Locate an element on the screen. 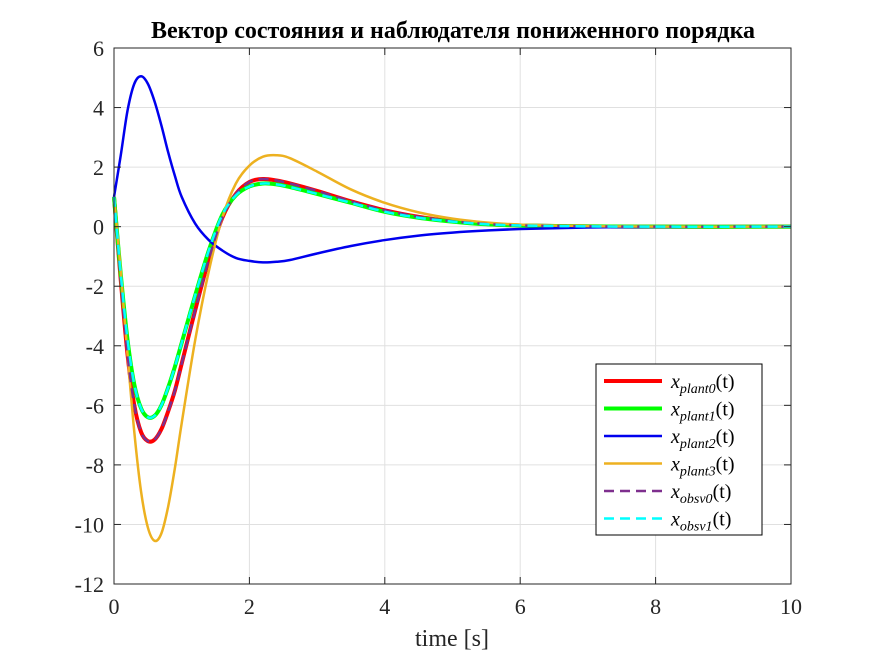  legend-label-subscript: plant2 is located at coordinates (697, 444).